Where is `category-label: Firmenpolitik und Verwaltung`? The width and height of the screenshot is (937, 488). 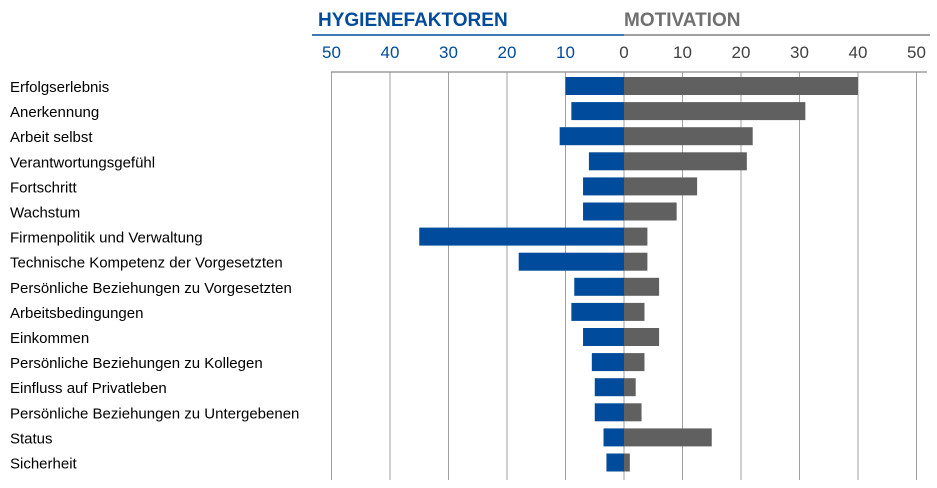
category-label: Firmenpolitik und Verwaltung is located at coordinates (106, 238).